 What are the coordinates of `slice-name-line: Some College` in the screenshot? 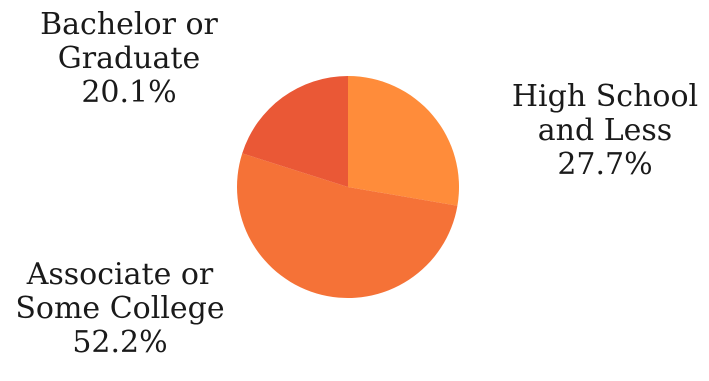 It's located at (120, 308).